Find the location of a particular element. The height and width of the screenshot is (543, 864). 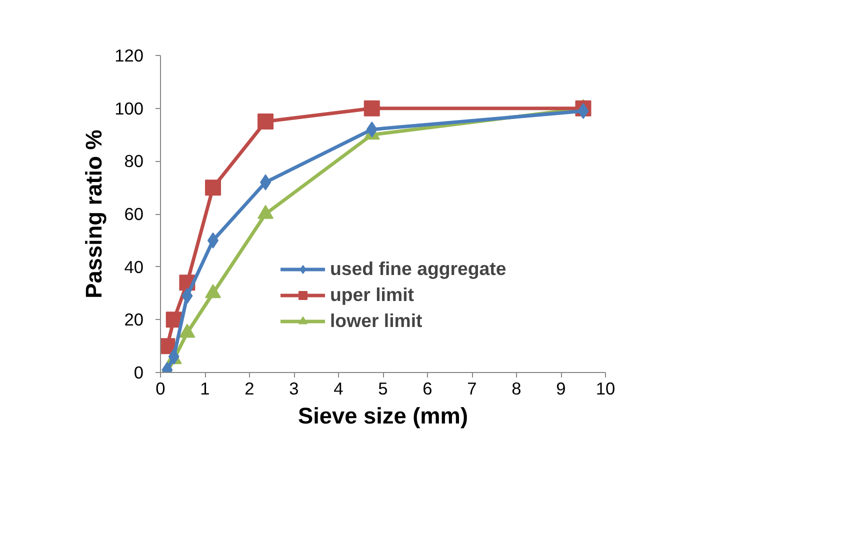

x-tick-label: 10 is located at coordinates (606, 388).